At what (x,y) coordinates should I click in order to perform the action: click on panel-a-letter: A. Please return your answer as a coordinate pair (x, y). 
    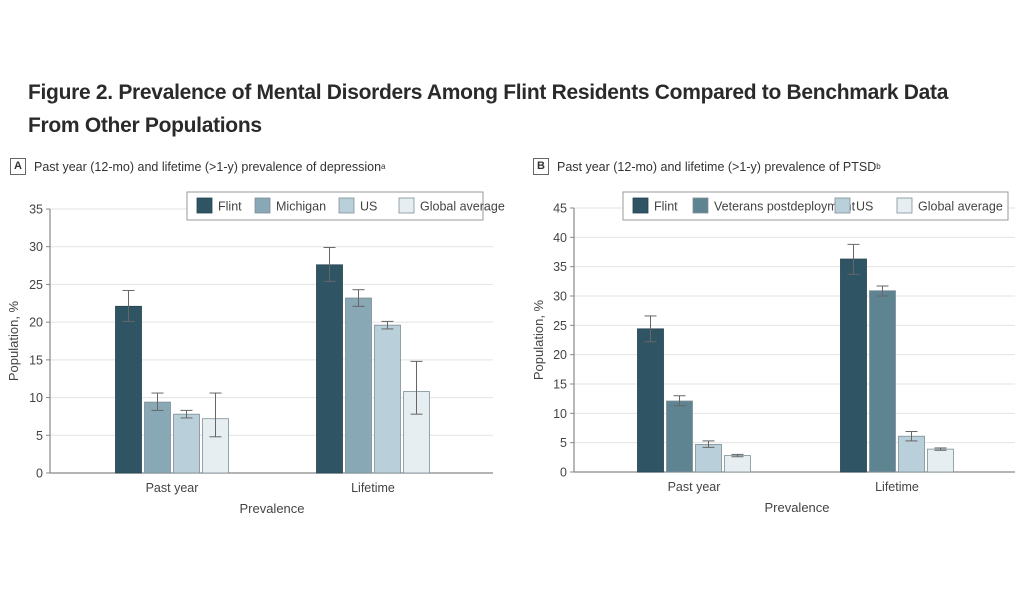
    Looking at the image, I should click on (18, 166).